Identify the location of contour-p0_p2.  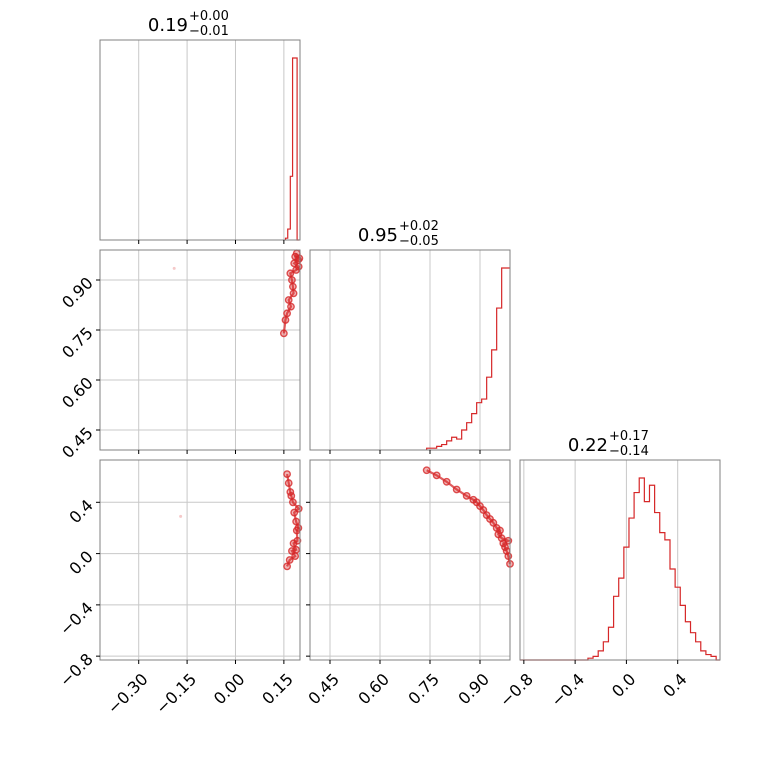
(293, 520).